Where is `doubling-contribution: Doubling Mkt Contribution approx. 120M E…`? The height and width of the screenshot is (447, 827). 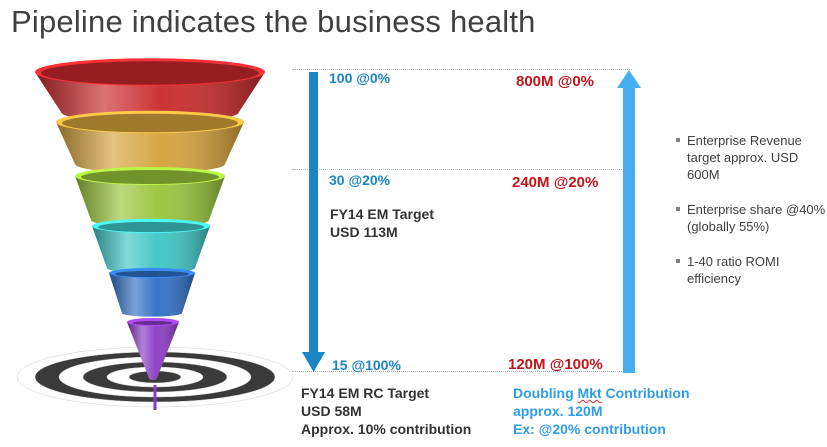
doubling-contribution: Doubling Mkt Contribution approx. 120M E… is located at coordinates (601, 411).